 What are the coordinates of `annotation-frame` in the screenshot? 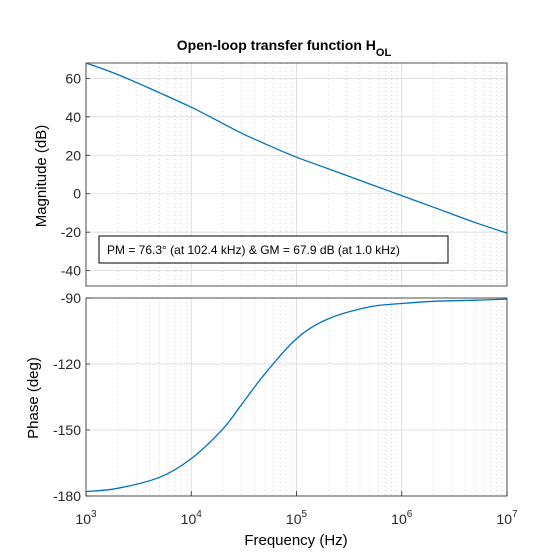 It's located at (273, 249).